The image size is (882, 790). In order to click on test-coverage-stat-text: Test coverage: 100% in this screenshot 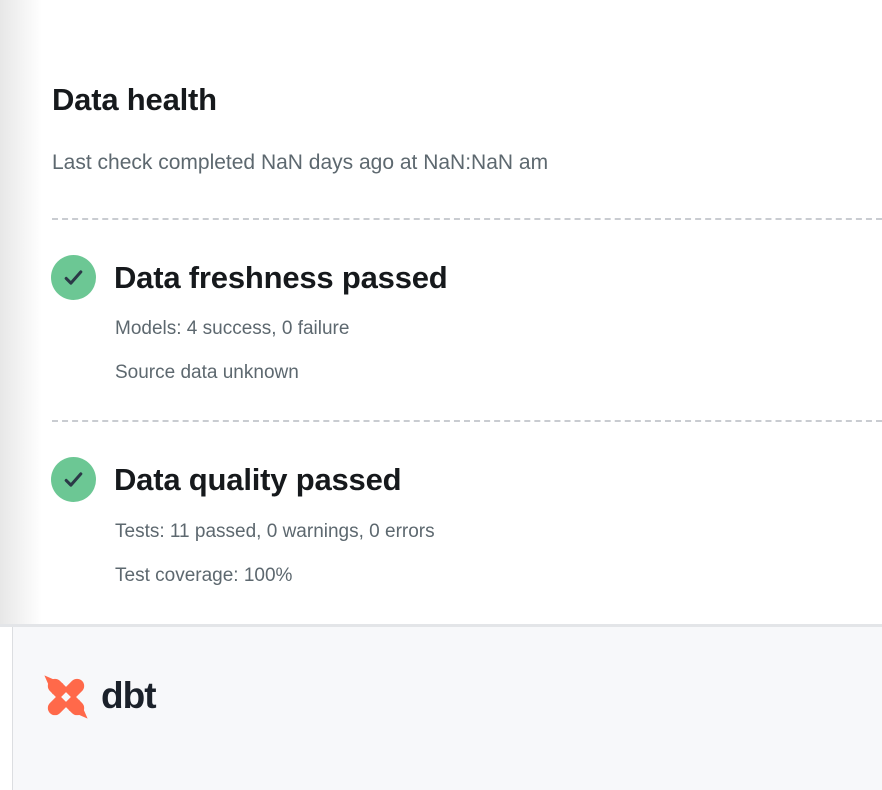, I will do `click(204, 575)`.